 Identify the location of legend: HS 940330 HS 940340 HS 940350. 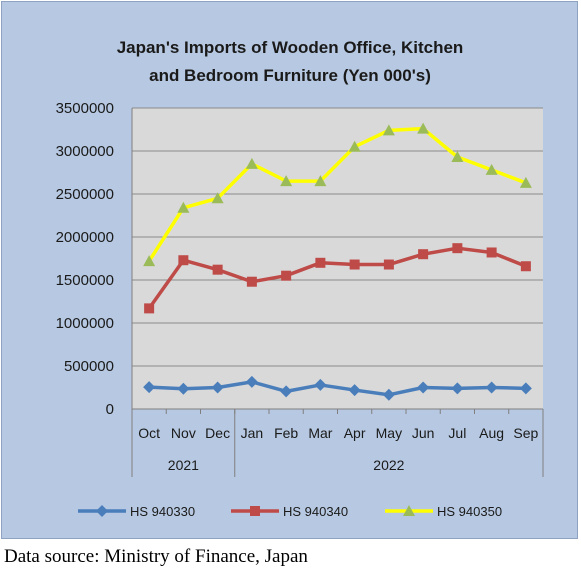
(290, 511).